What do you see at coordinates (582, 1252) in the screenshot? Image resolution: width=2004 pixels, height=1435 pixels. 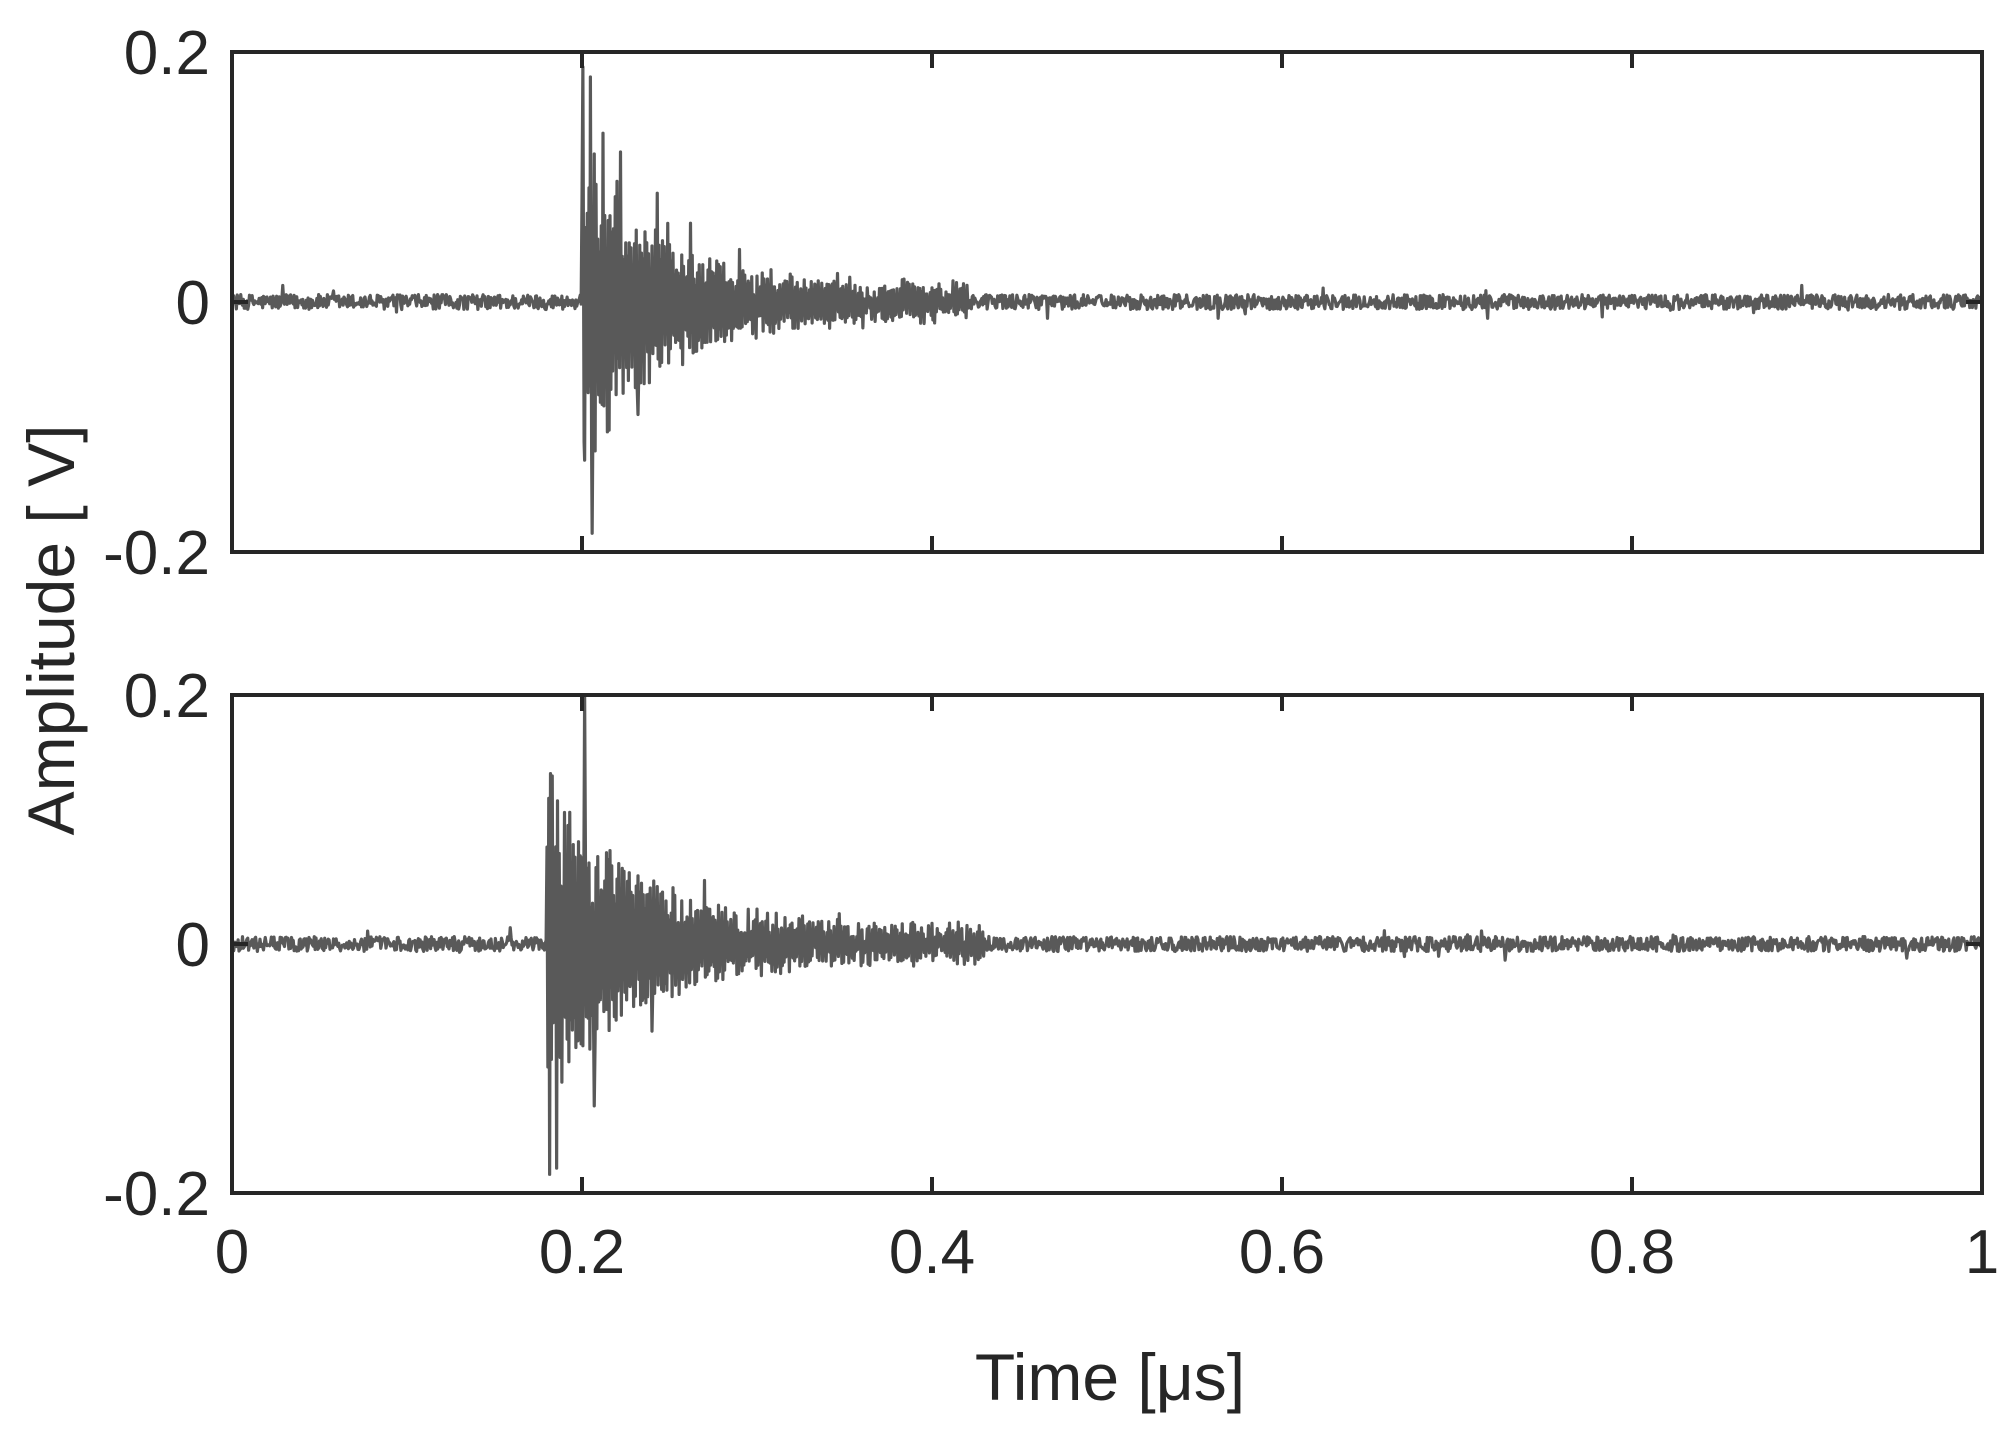 I see `x-tick-label: 0.2` at bounding box center [582, 1252].